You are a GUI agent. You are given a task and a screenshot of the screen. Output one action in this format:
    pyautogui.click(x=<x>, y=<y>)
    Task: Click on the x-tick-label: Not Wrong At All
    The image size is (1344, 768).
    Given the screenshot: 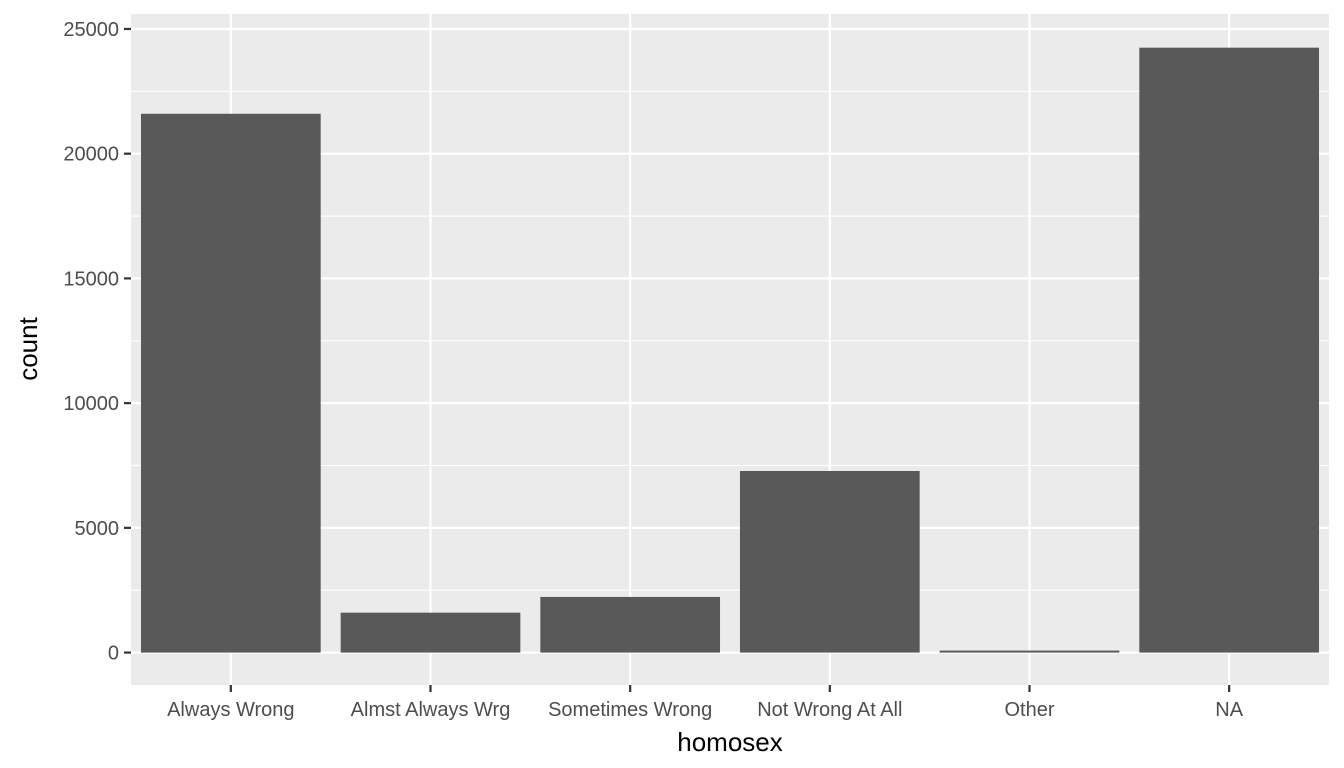 What is the action you would take?
    pyautogui.click(x=829, y=710)
    